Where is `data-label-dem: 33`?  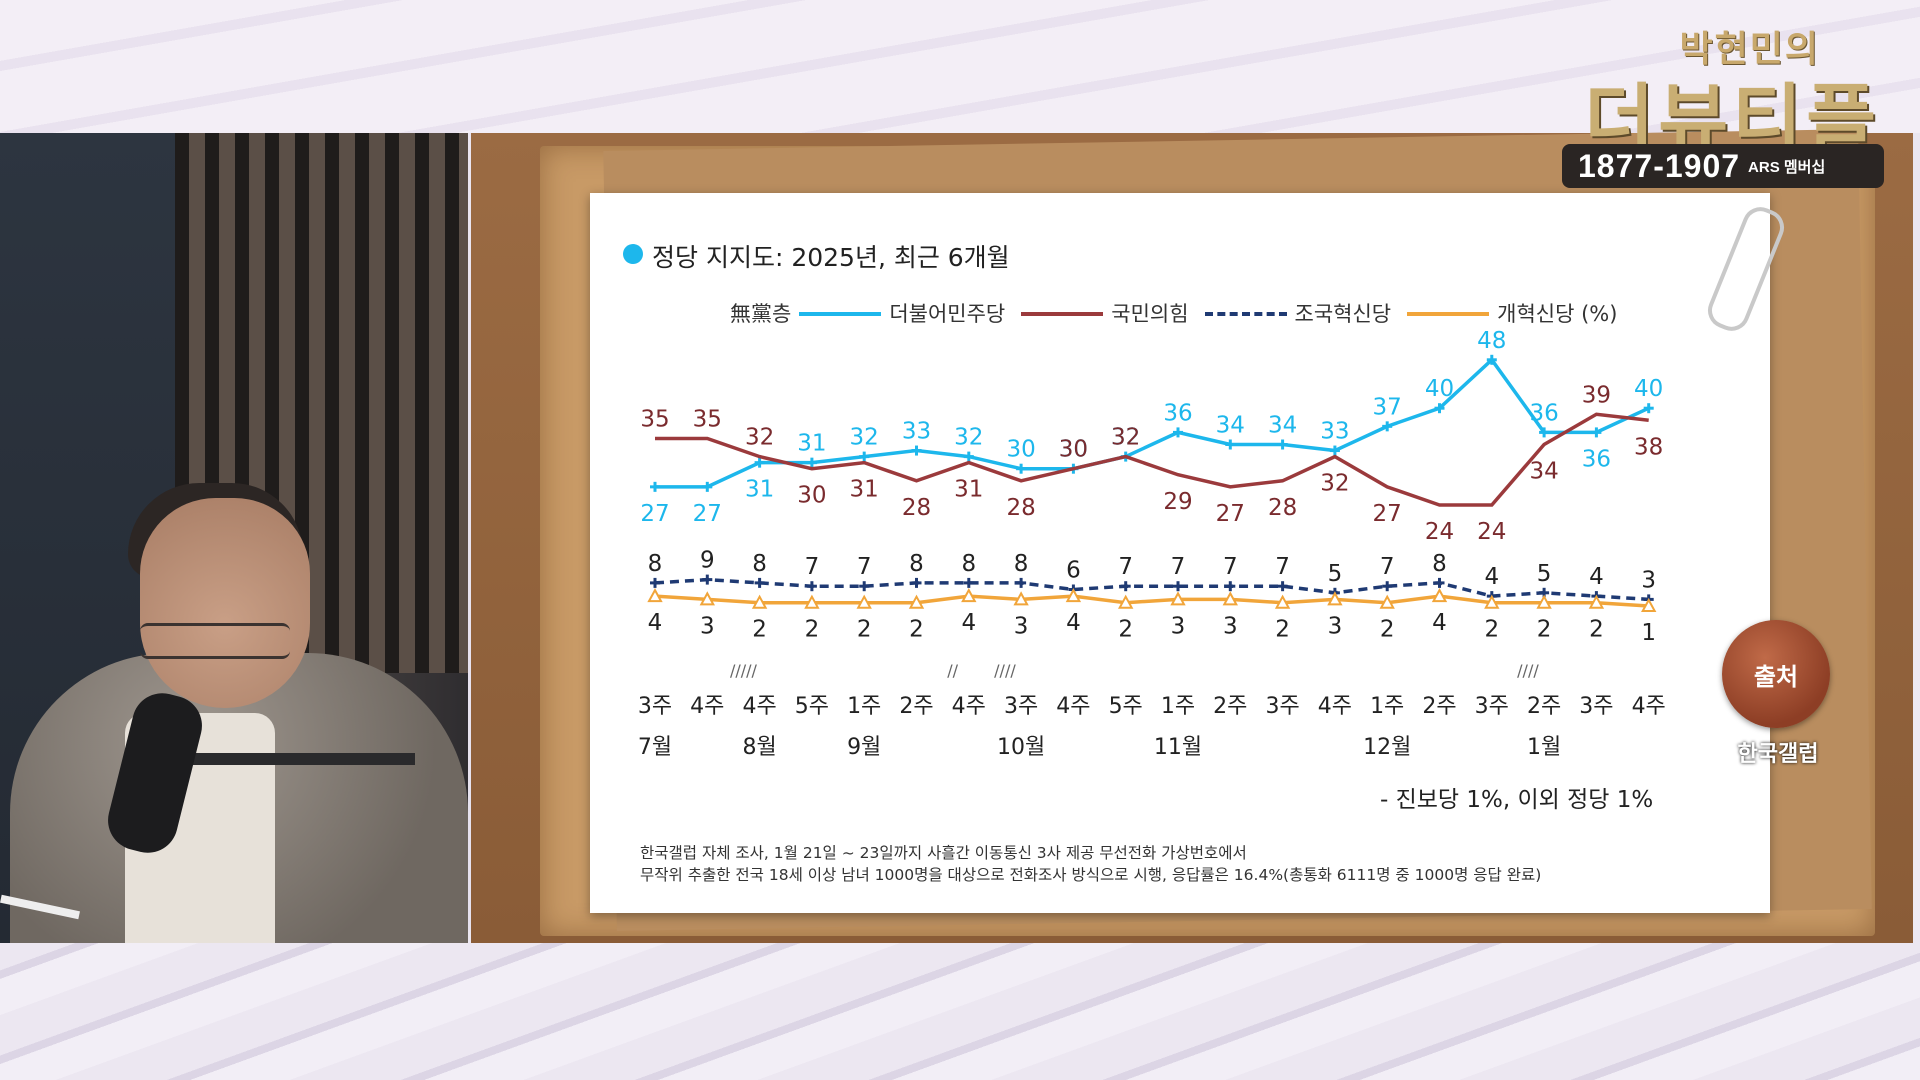
data-label-dem: 33 is located at coordinates (916, 432).